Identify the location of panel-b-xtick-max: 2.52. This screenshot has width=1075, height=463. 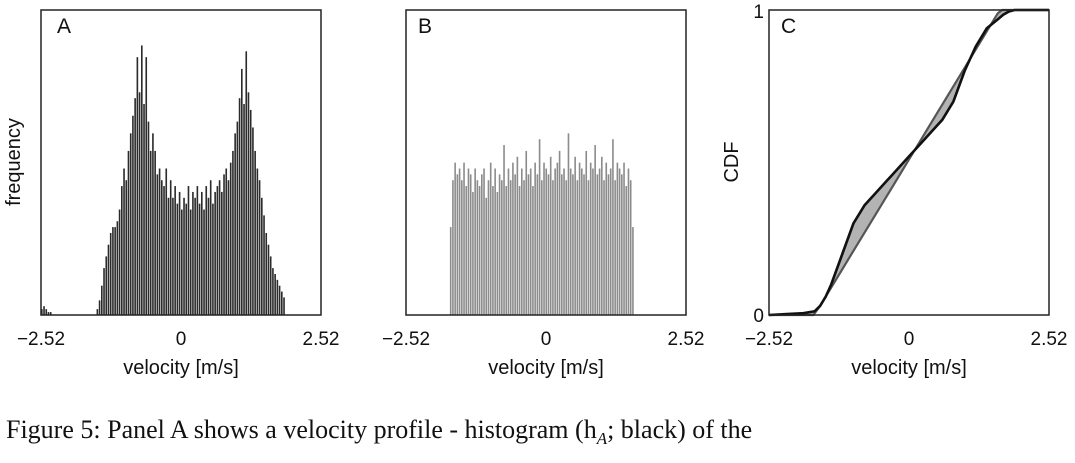
(686, 339).